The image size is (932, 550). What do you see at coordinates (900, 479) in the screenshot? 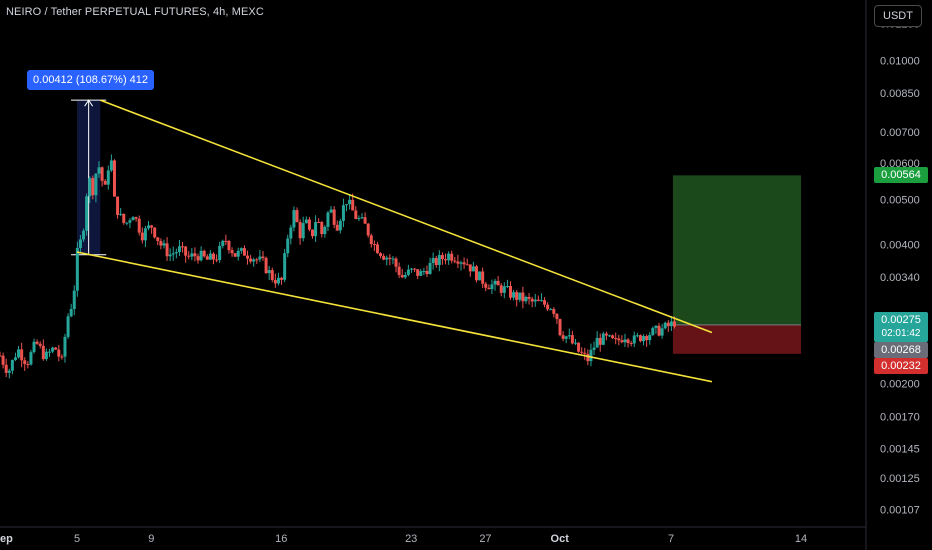
I see `price-tick-label: 0.00125` at bounding box center [900, 479].